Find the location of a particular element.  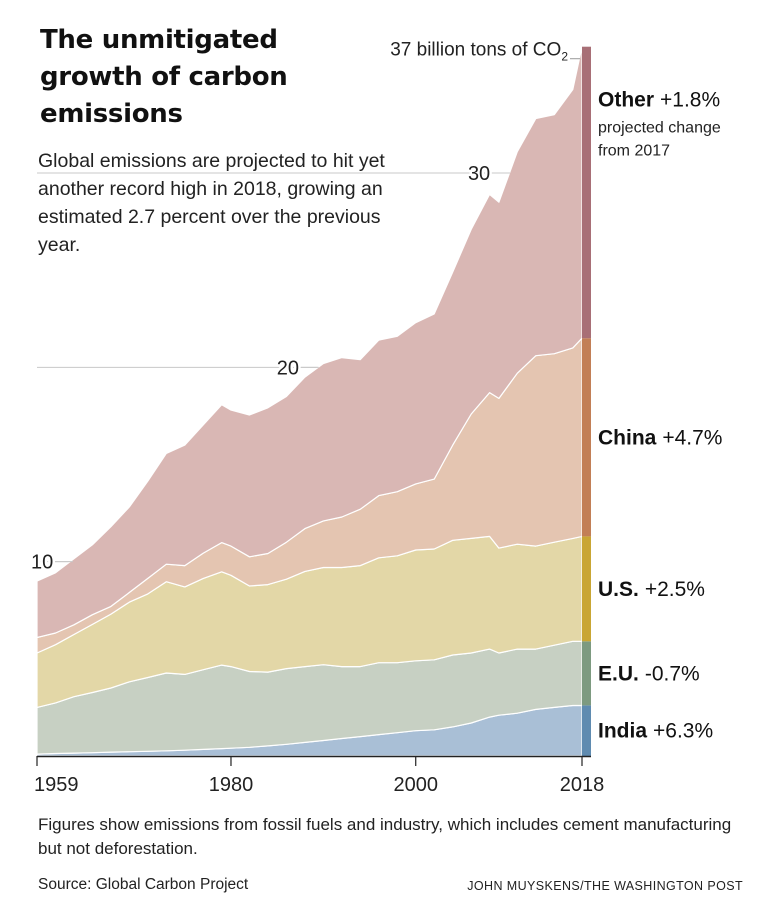

chart-source: Source: Global Carbon Project is located at coordinates (143, 884).